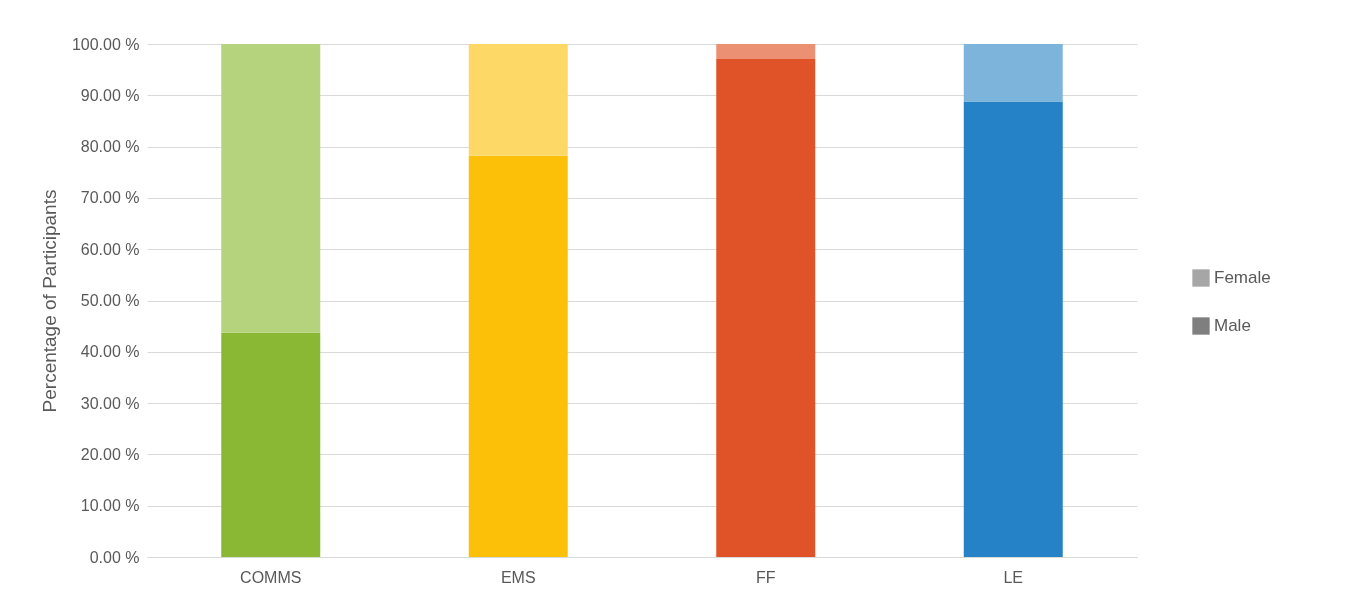 The height and width of the screenshot is (607, 1352). I want to click on y-tick-label: 10.00 %, so click(110, 506).